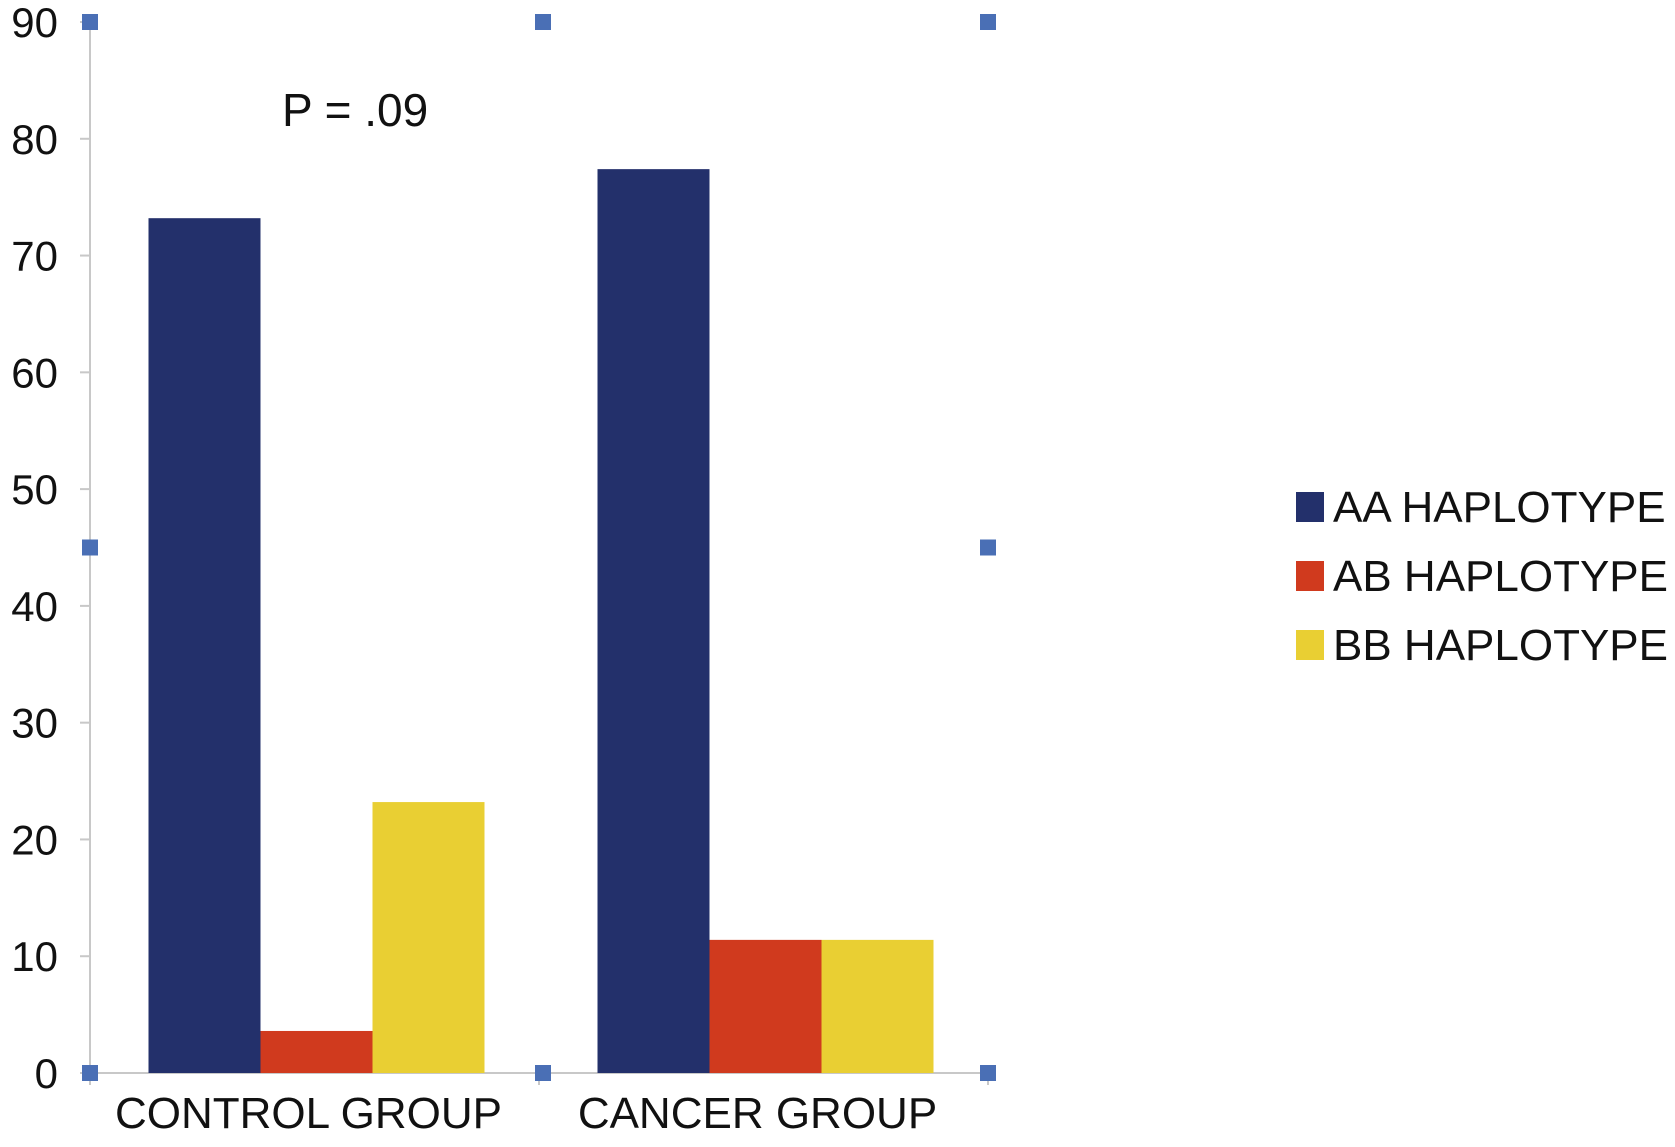  I want to click on y-tick-label: 50, so click(34, 489).